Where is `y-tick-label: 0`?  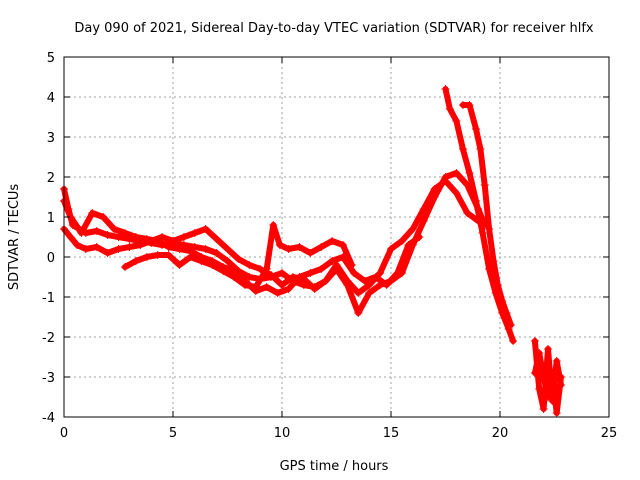
y-tick-label: 0 is located at coordinates (51, 258).